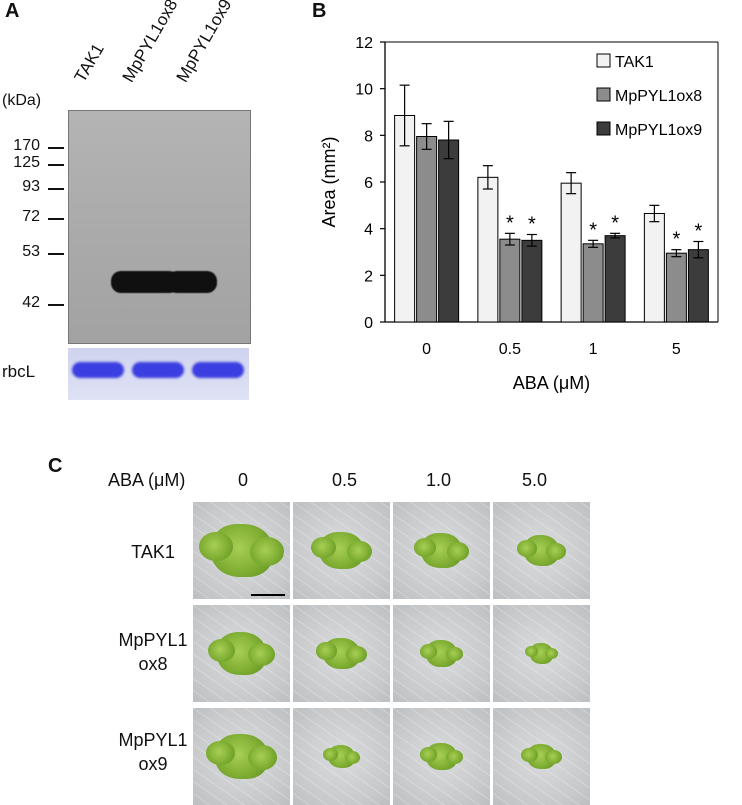 The height and width of the screenshot is (805, 742). What do you see at coordinates (31, 216) in the screenshot?
I see `marker-72: 72` at bounding box center [31, 216].